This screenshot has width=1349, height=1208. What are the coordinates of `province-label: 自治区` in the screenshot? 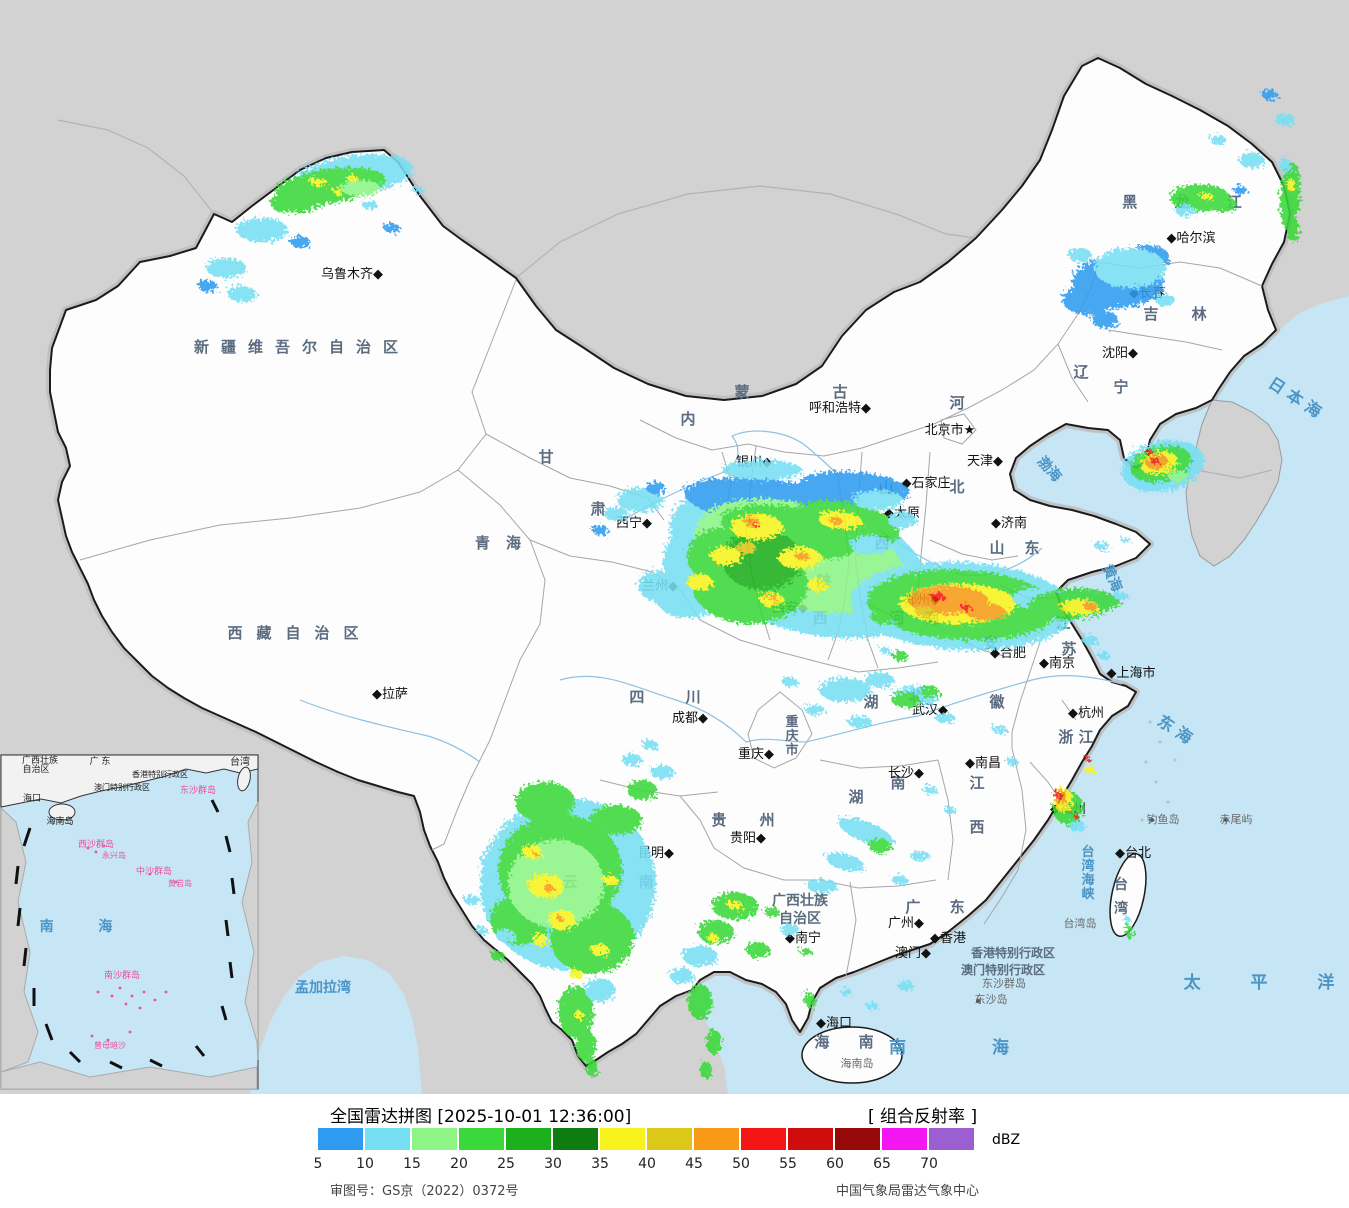 It's located at (800, 918).